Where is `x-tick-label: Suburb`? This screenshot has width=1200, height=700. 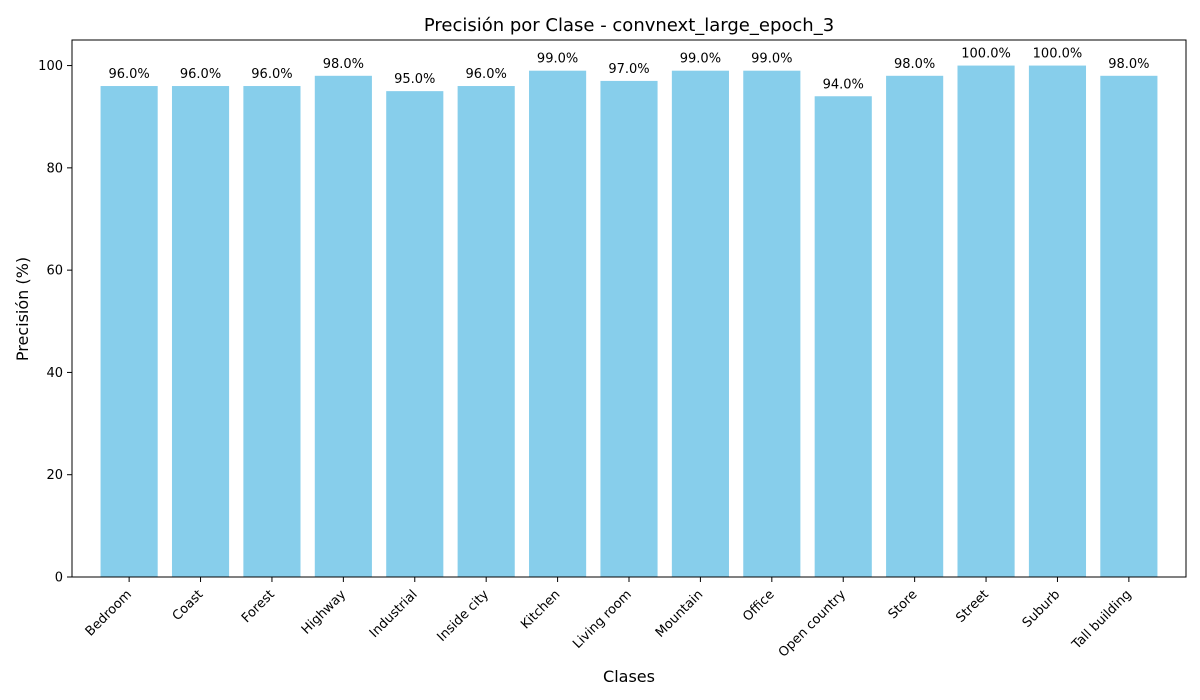 x-tick-label: Suburb is located at coordinates (1042, 609).